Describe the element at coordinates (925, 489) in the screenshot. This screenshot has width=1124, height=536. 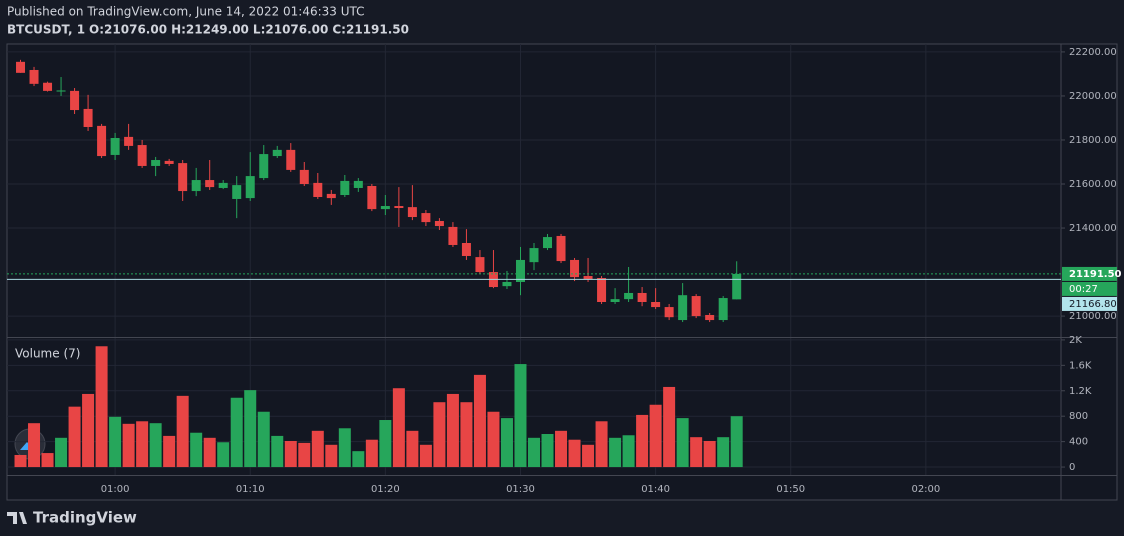
I see `x-tick-label: 02:00` at that location.